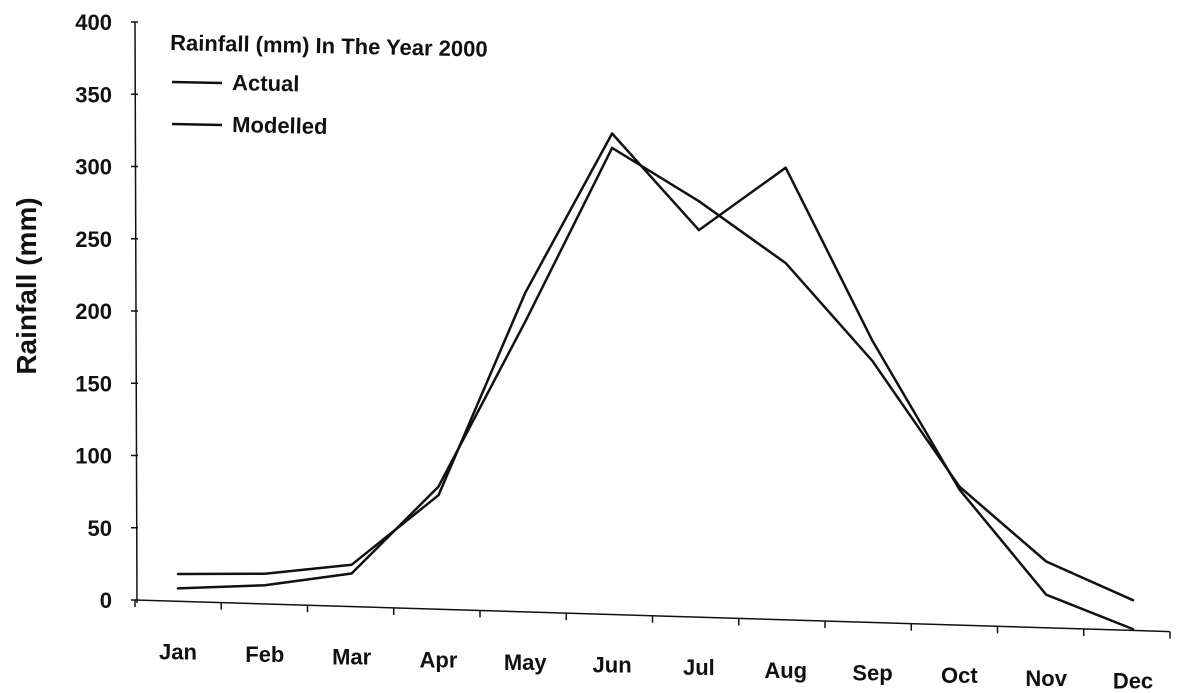 The height and width of the screenshot is (693, 1186). I want to click on legend-label: Actual, so click(266, 83).